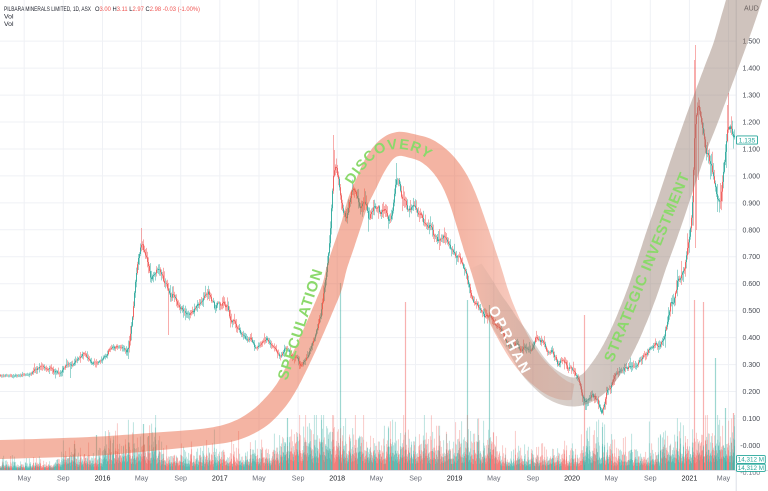 This screenshot has height=491, width=768. I want to click on svg-text: 0.900, so click(752, 203).